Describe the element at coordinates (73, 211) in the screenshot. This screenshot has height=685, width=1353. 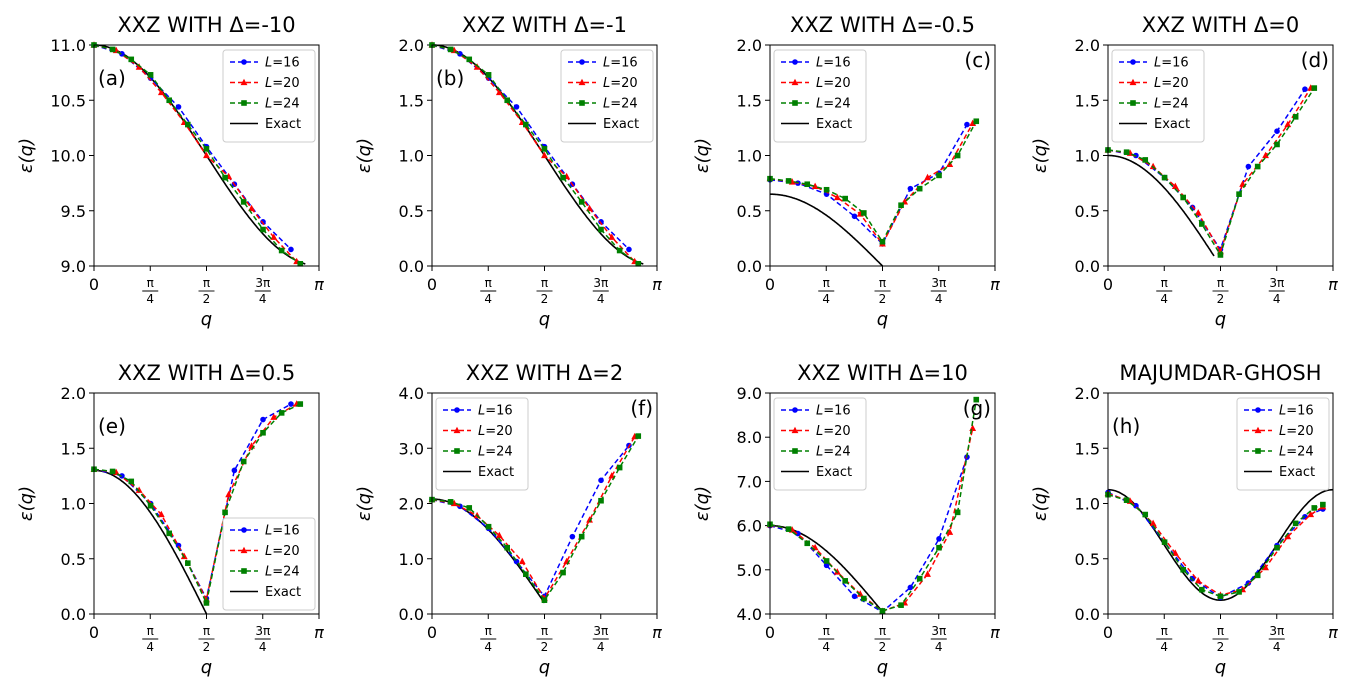
I see `y-tick-label: 9.5` at that location.